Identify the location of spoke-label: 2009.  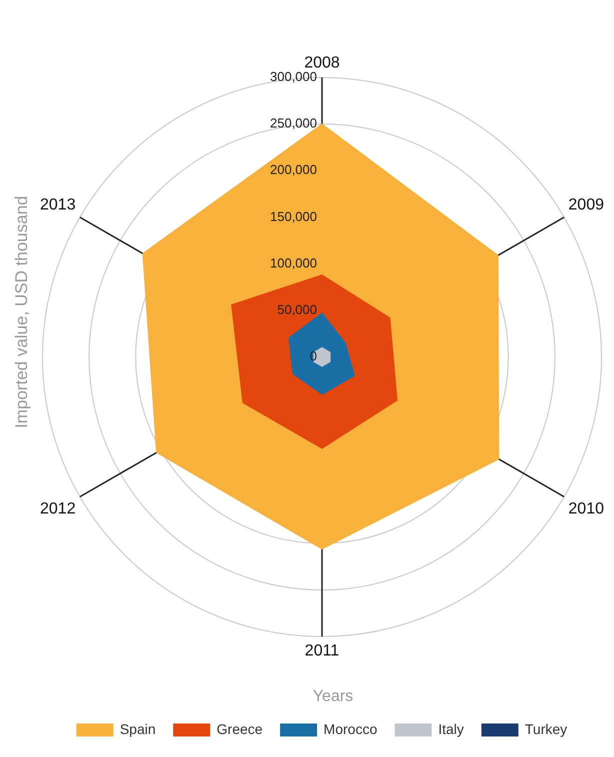
(586, 205).